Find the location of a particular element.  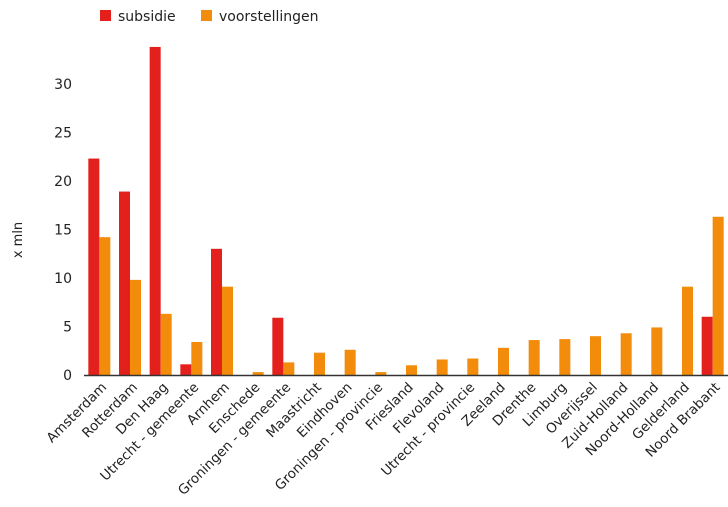

y-tick-label: 5 is located at coordinates (67, 327).